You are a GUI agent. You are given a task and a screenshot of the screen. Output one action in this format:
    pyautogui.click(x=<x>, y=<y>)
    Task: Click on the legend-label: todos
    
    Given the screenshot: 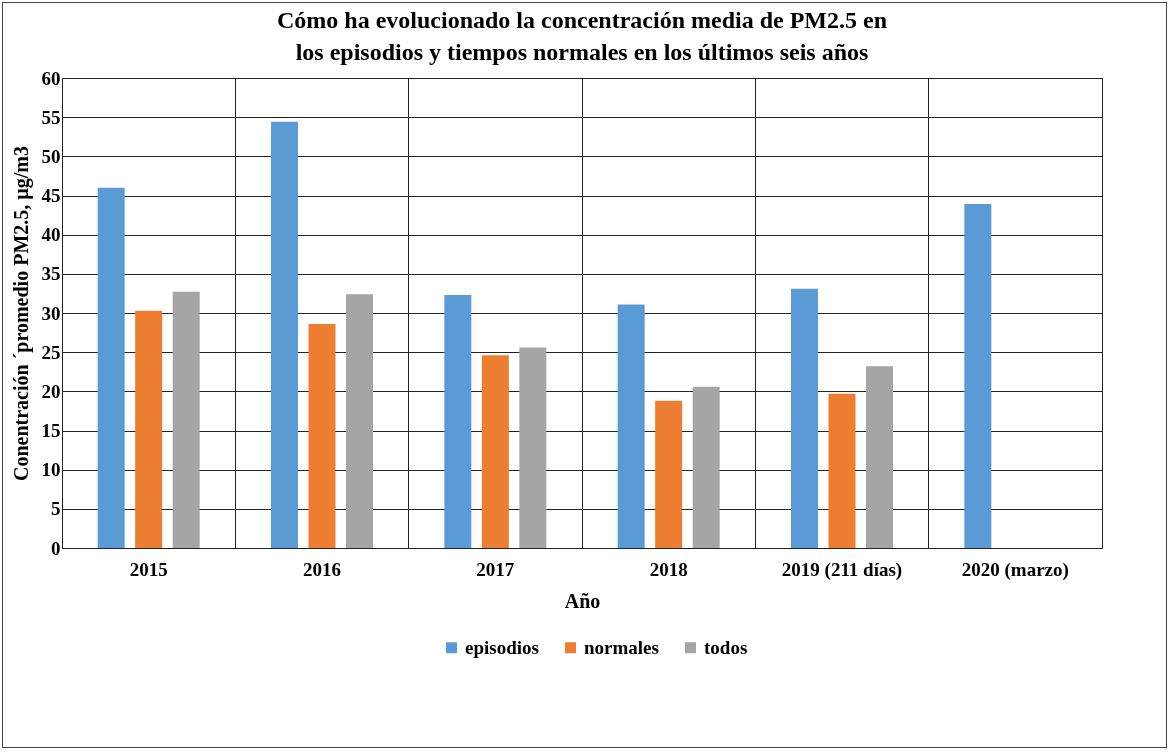 What is the action you would take?
    pyautogui.click(x=726, y=647)
    